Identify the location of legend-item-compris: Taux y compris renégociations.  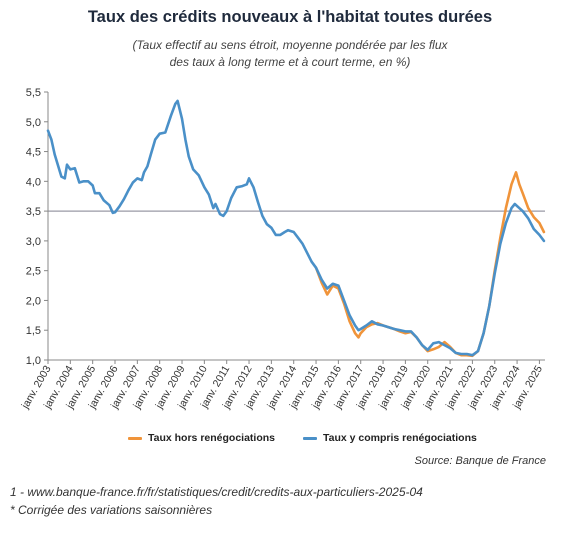
(390, 438).